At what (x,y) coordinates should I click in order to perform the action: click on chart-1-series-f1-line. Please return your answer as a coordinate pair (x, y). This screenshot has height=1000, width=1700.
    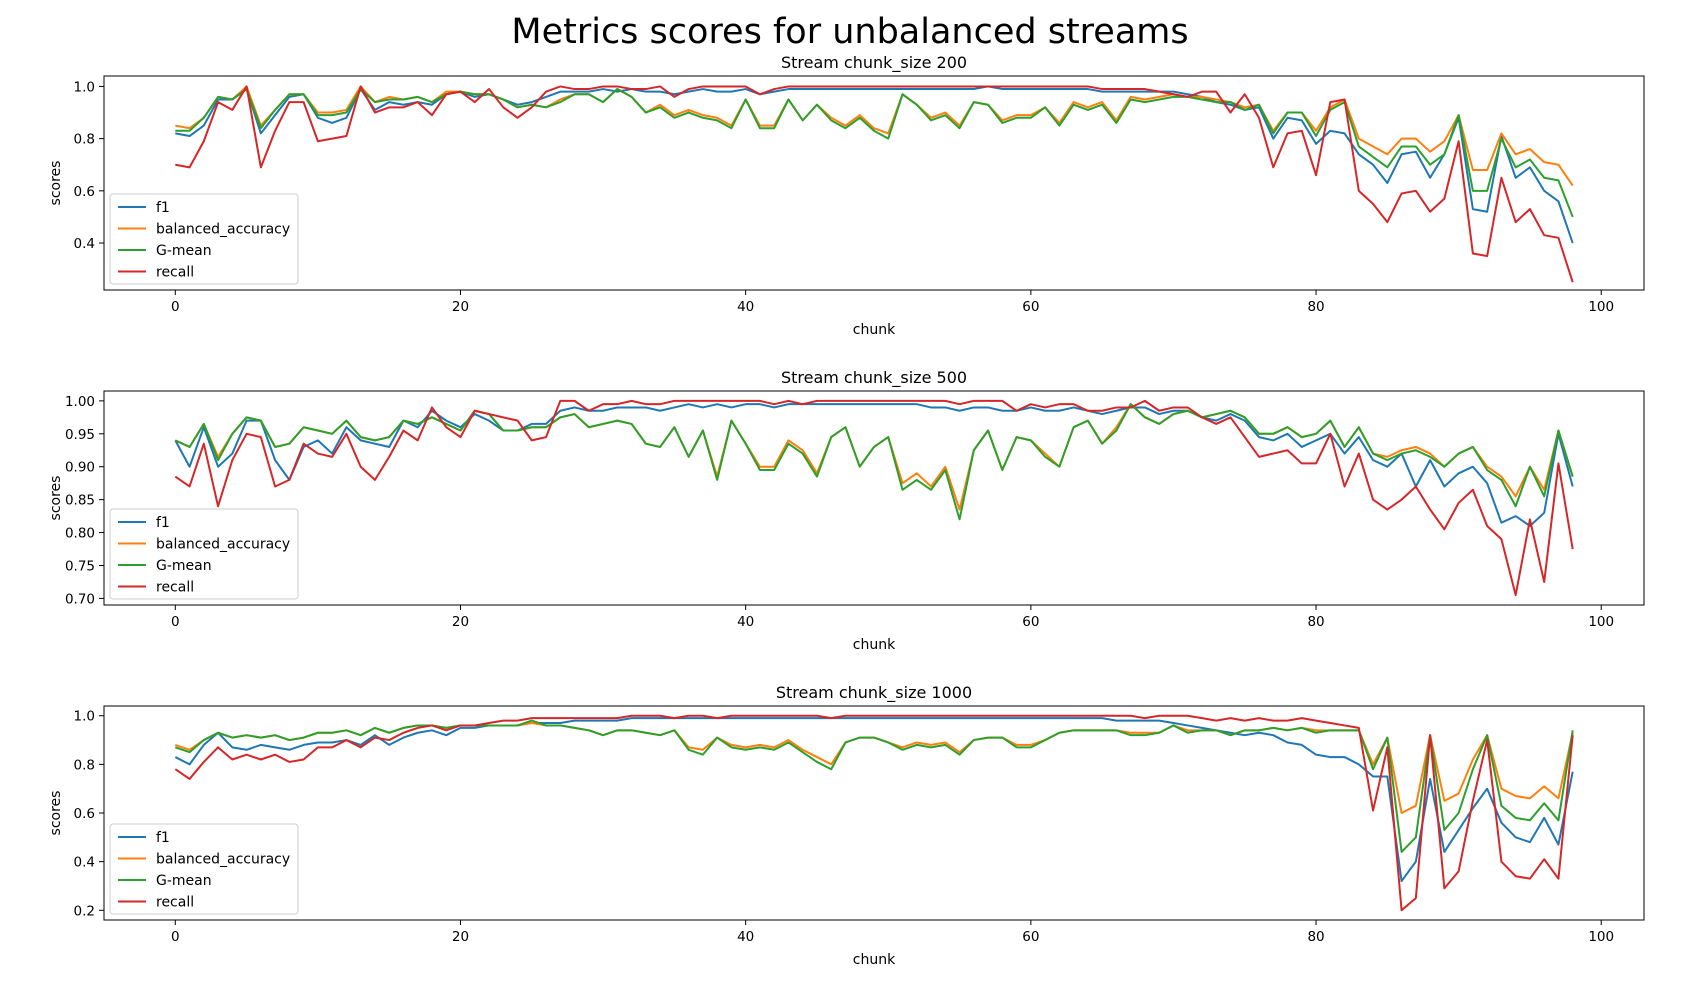
    Looking at the image, I should click on (874, 164).